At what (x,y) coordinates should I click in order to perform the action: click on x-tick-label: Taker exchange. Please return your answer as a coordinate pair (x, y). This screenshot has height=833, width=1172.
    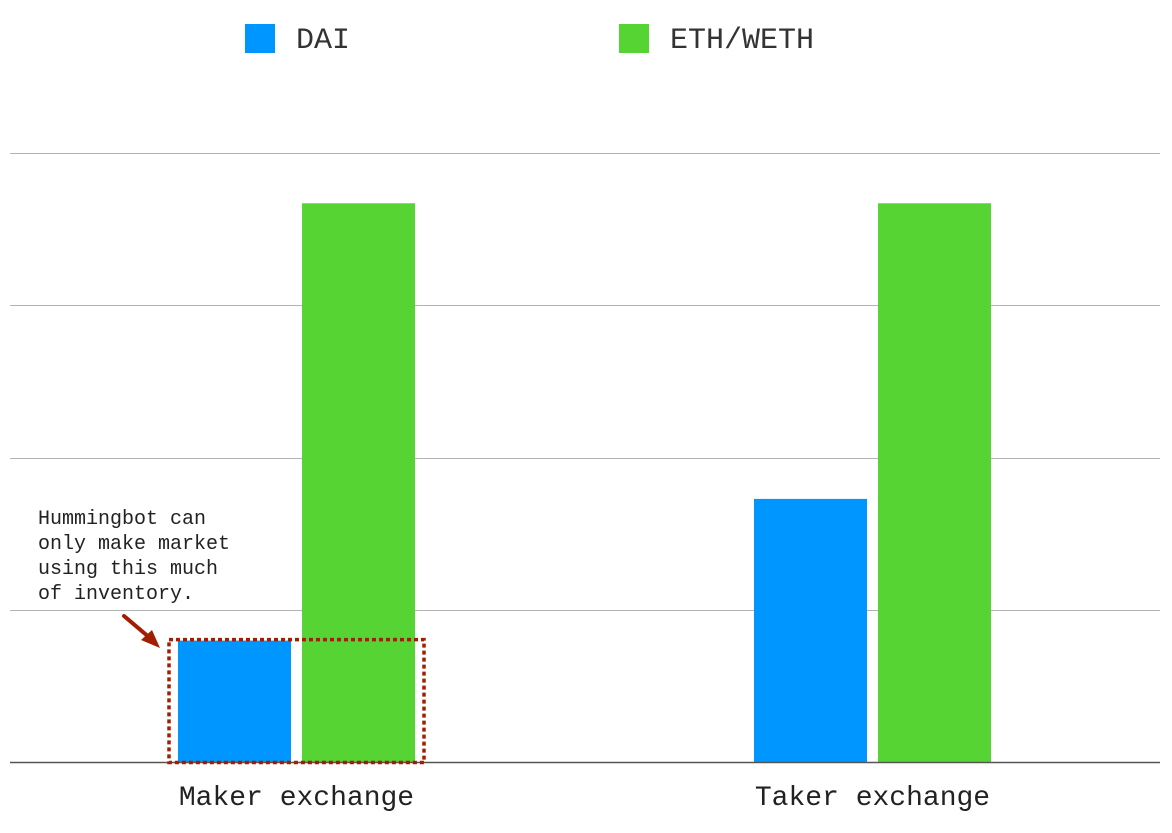
    Looking at the image, I should click on (872, 798).